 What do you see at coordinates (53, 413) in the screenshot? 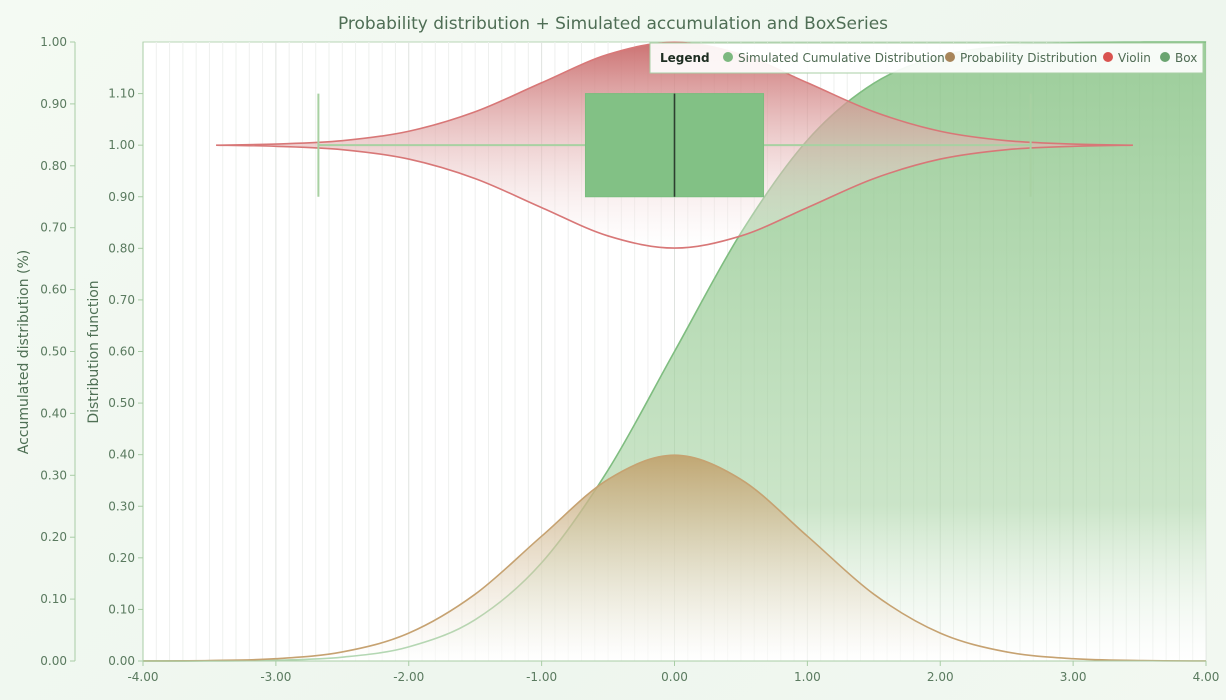
I see `y-acc-tick-label: 0.40` at bounding box center [53, 413].